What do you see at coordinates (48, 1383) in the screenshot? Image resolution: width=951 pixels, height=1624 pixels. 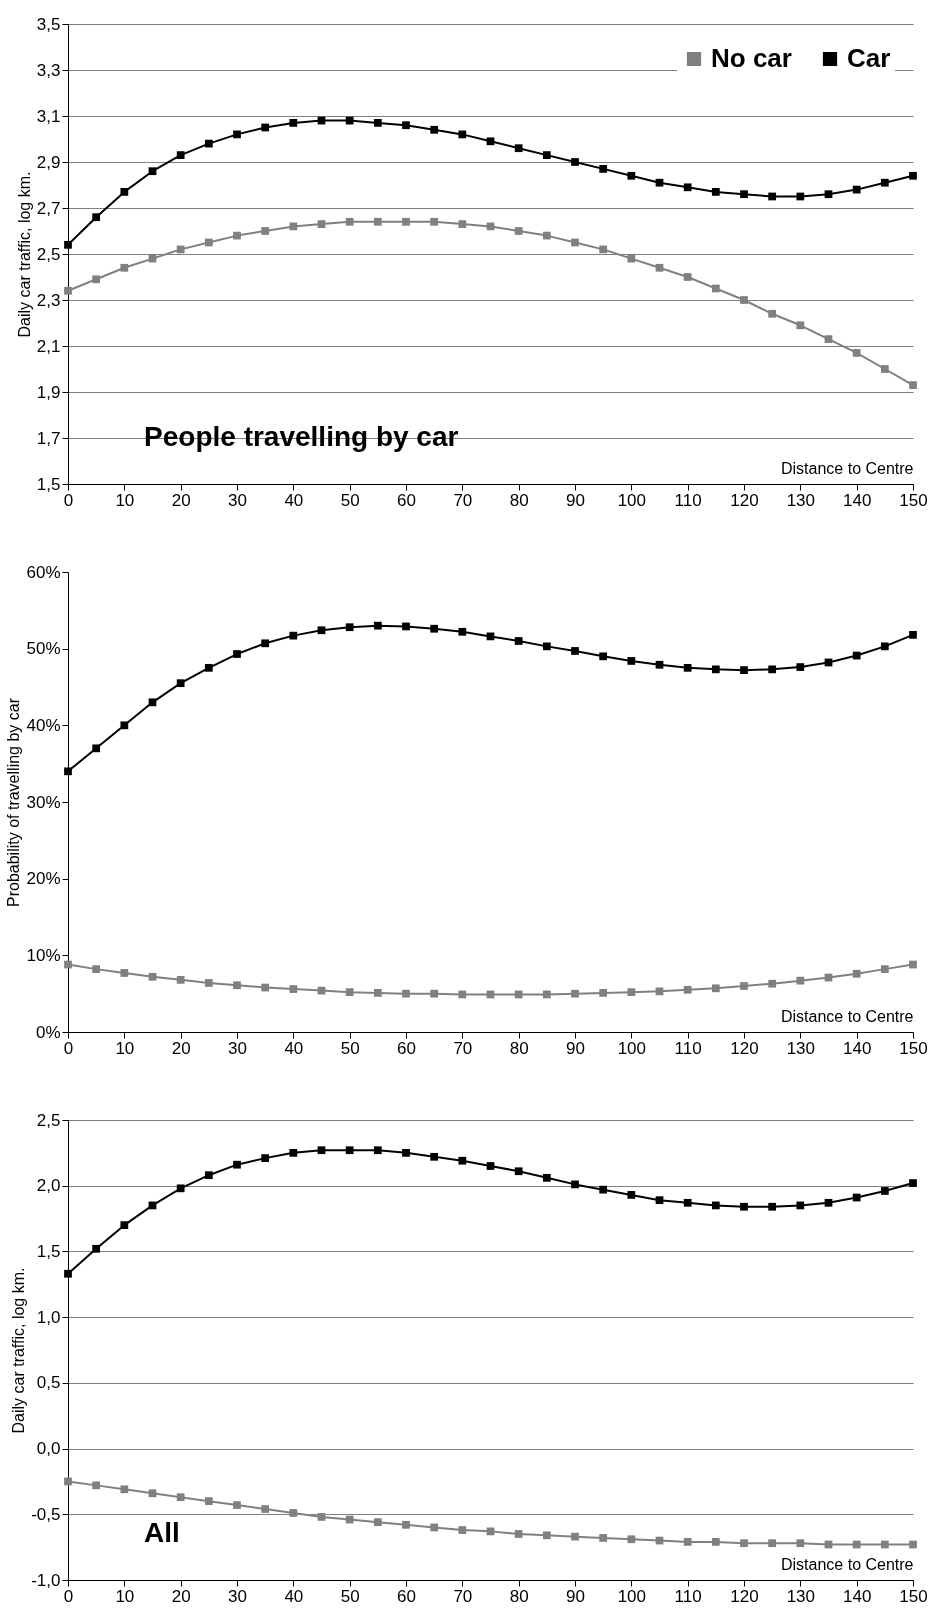 I see `y-tick-label: 0,5` at bounding box center [48, 1383].